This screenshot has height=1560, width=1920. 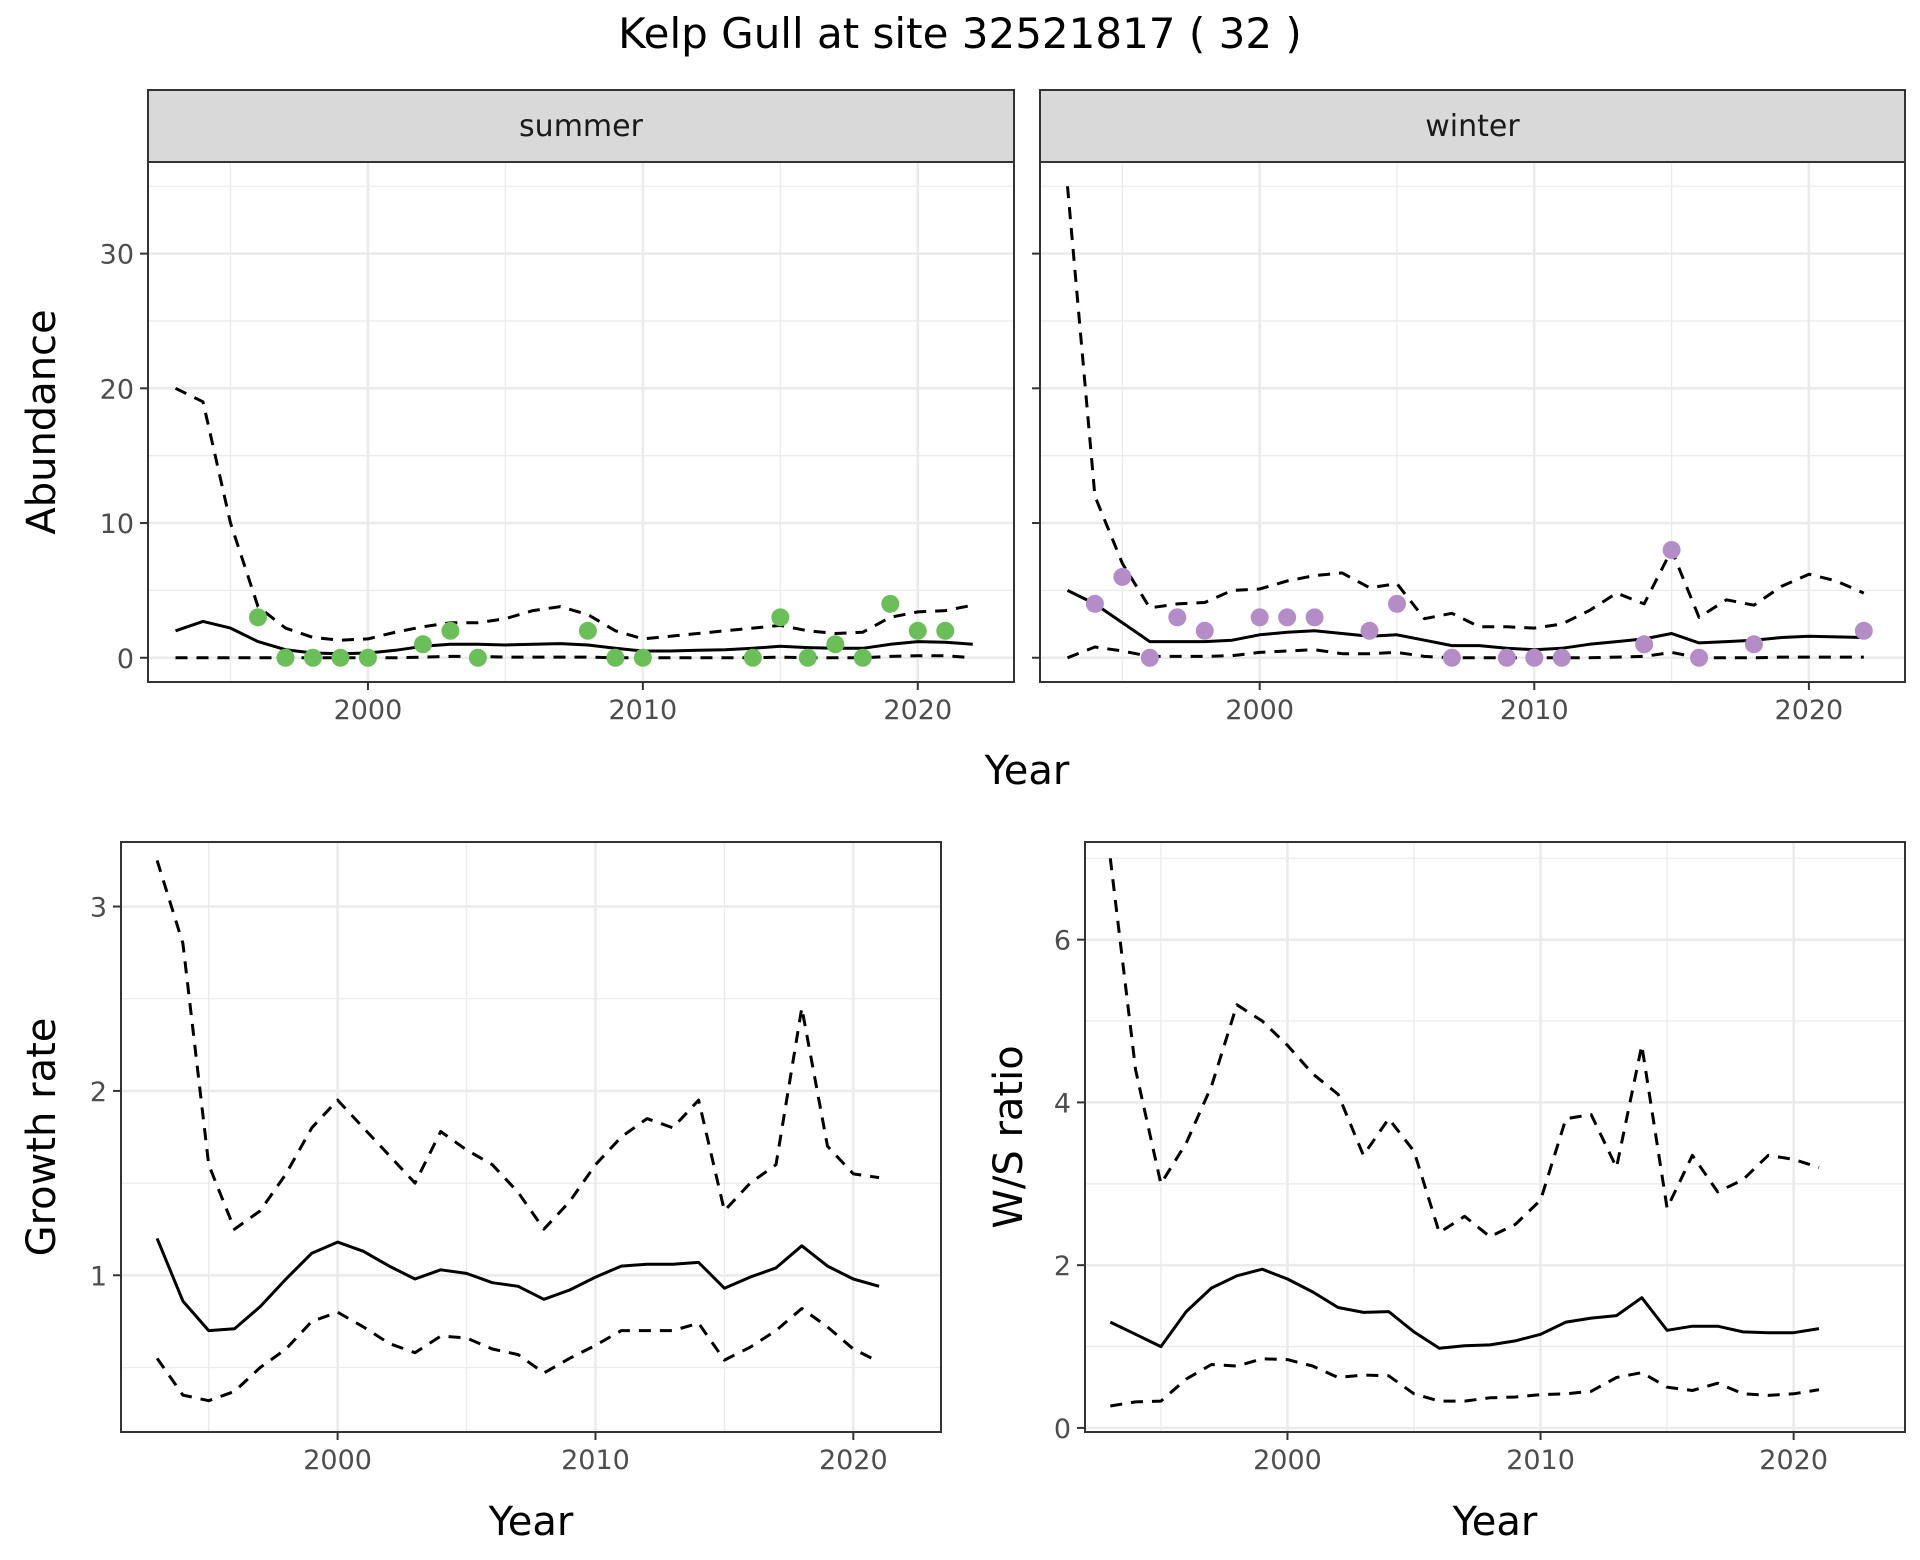 I want to click on y-tick-label: 20, so click(x=117, y=389).